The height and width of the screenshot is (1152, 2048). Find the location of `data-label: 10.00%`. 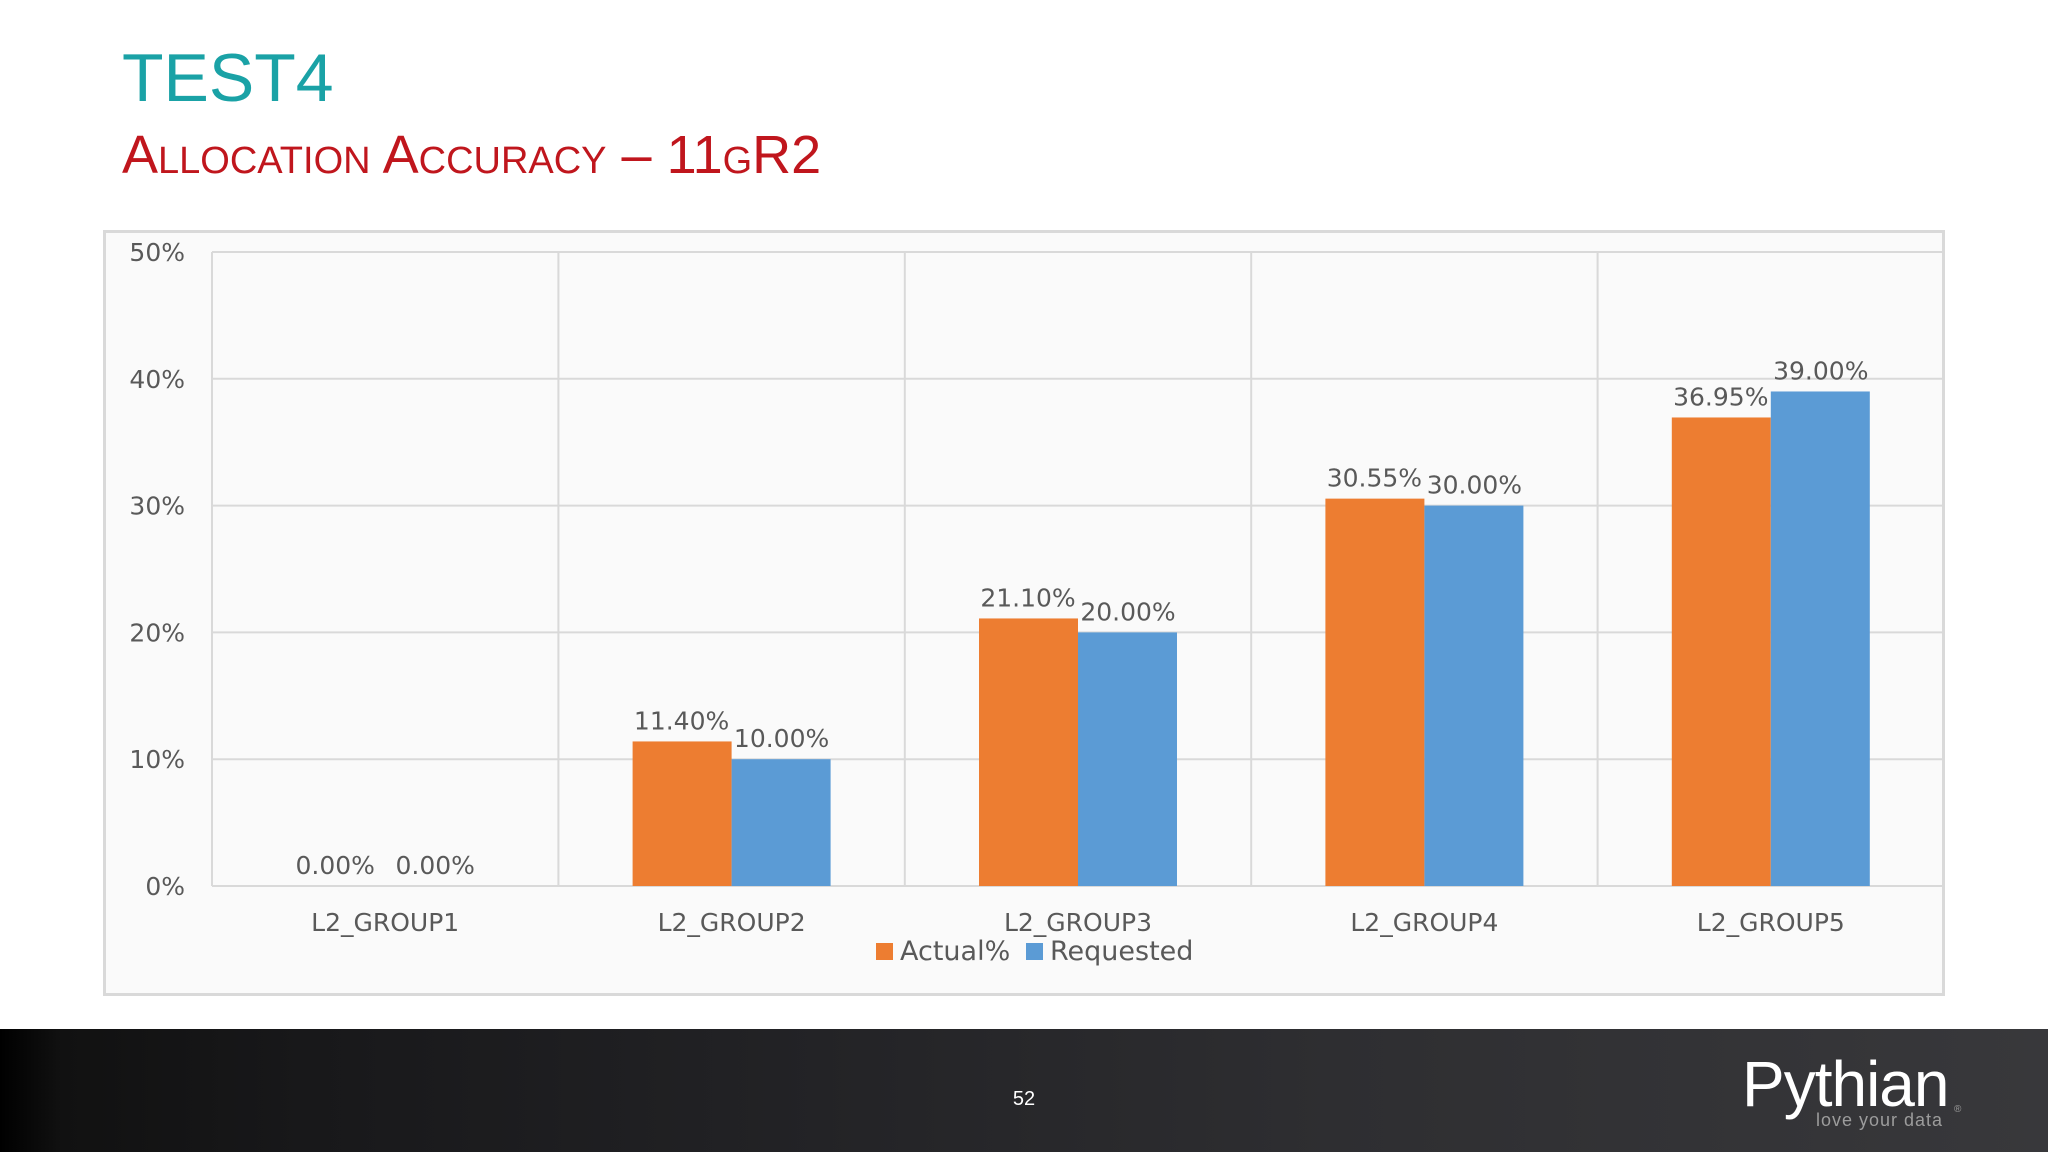

data-label: 10.00% is located at coordinates (781, 738).